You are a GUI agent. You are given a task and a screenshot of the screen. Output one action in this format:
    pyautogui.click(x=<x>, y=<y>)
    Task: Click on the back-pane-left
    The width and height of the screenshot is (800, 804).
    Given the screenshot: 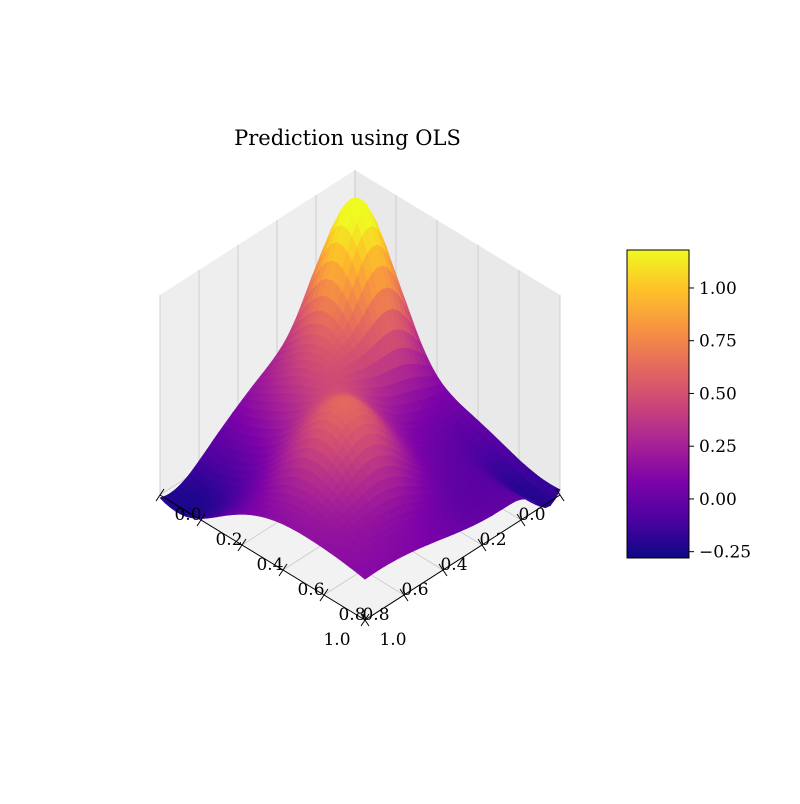 What is the action you would take?
    pyautogui.click(x=257, y=332)
    